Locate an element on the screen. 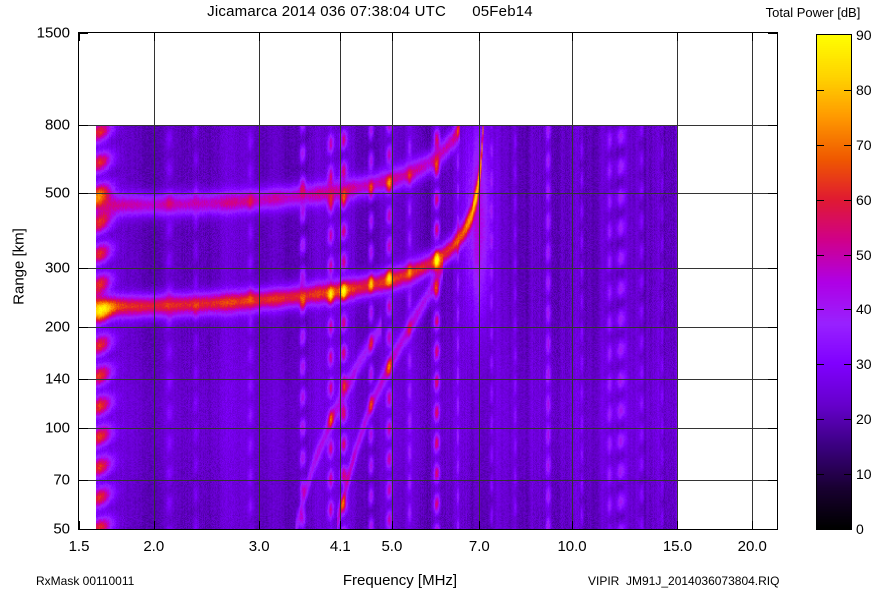 This screenshot has height=595, width=884. y-tick-label: 800 is located at coordinates (57, 125).